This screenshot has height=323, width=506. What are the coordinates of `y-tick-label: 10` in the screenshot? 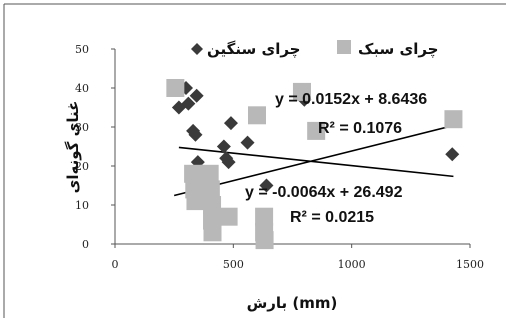 It's located at (82, 205).